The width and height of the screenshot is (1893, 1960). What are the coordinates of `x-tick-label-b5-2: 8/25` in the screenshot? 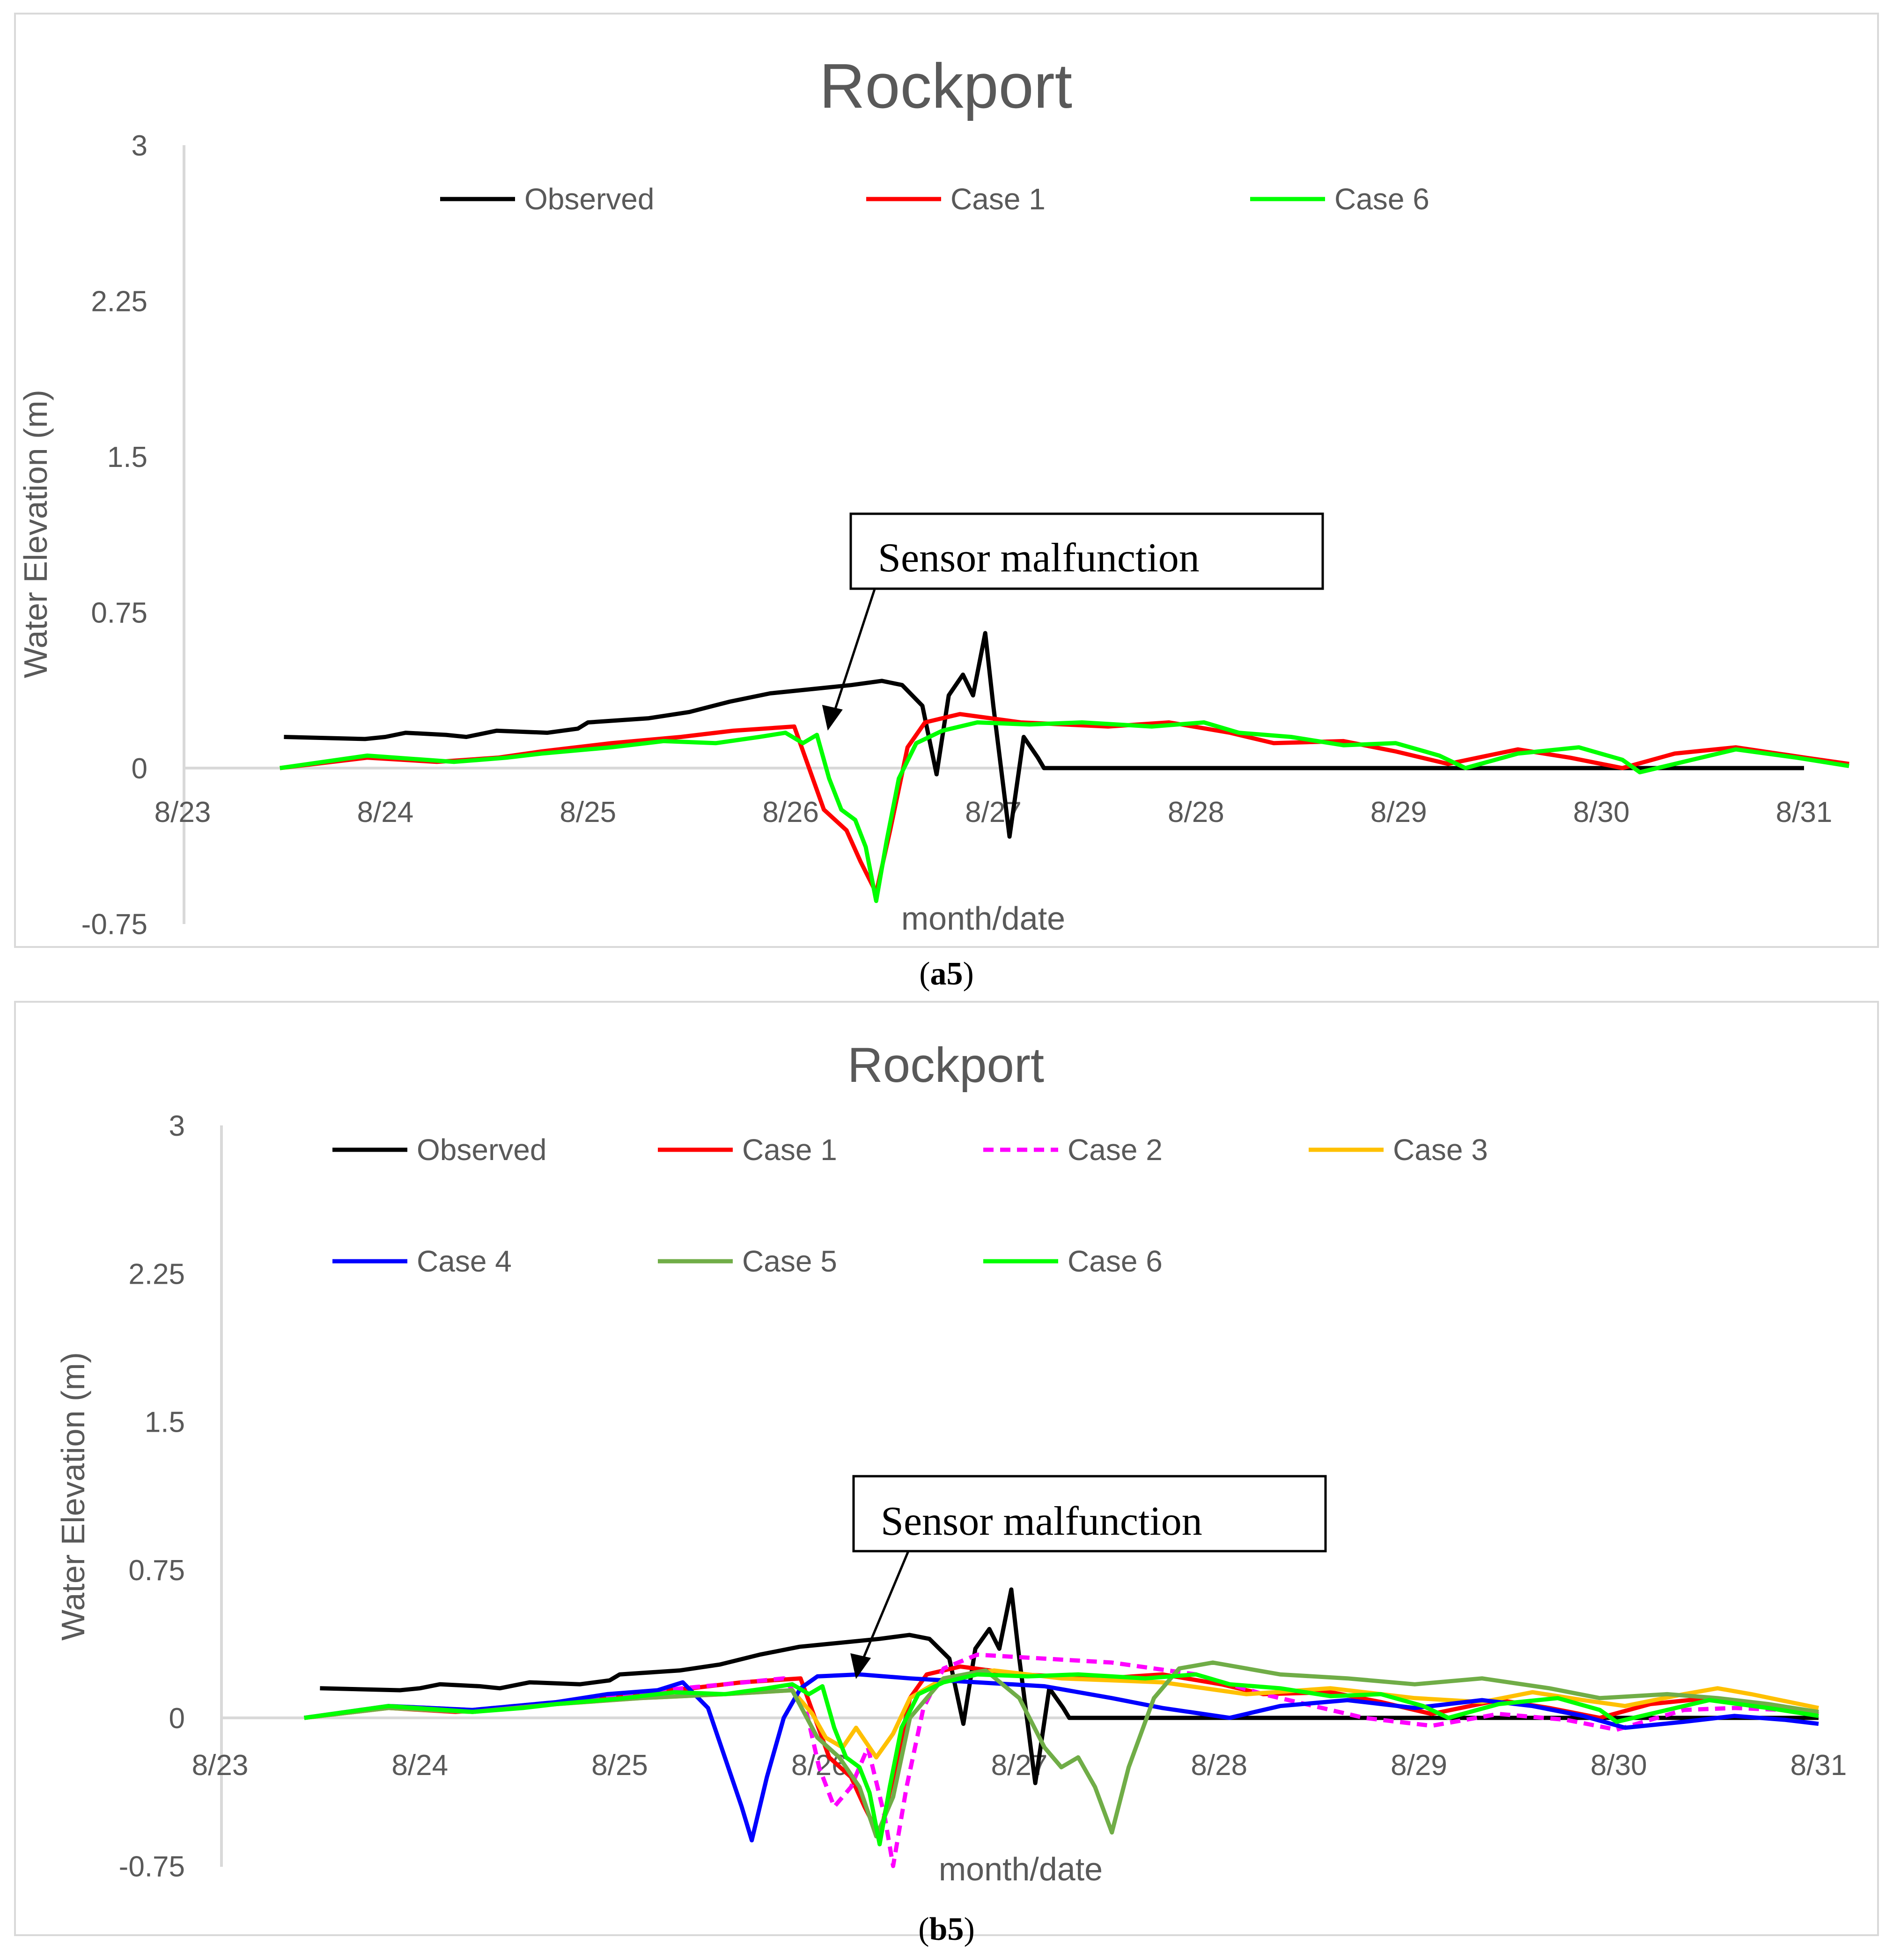 It's located at (619, 1765).